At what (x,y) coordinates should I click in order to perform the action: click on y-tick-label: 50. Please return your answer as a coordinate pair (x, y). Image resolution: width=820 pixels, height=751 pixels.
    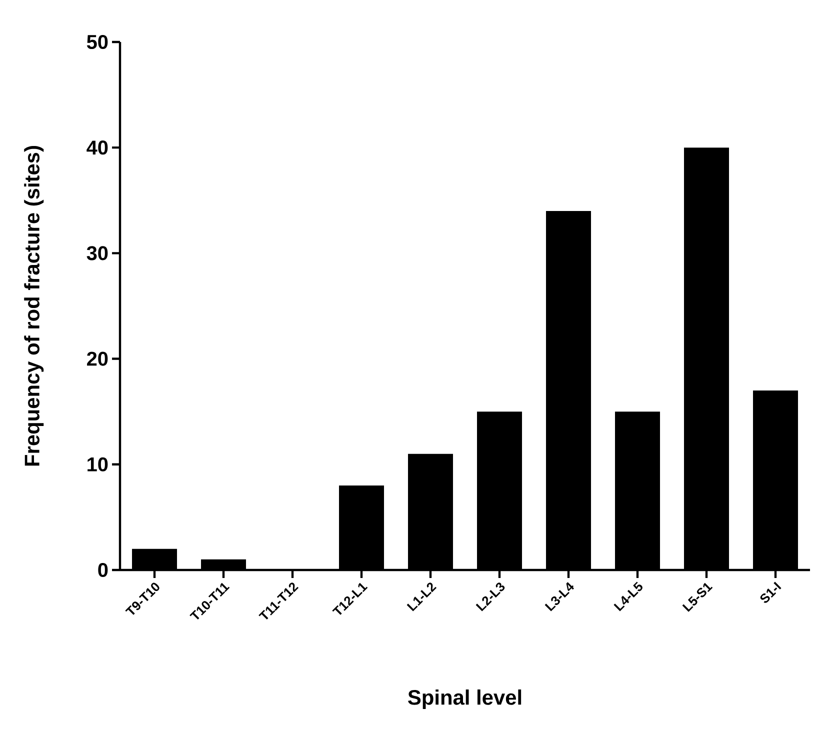
    Looking at the image, I should click on (97, 42).